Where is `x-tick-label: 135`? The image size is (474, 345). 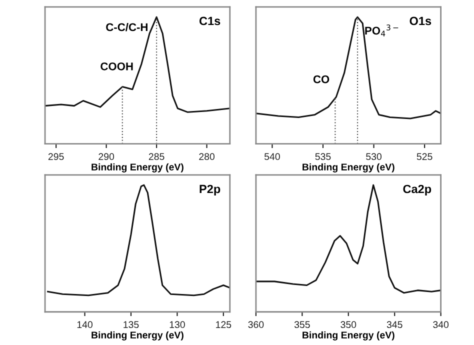 x-tick-label: 135 is located at coordinates (131, 324).